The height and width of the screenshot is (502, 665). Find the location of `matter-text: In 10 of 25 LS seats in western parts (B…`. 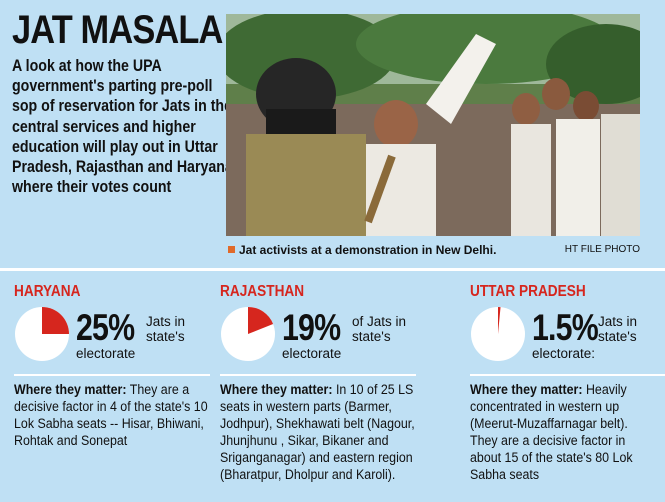

matter-text: In 10 of 25 LS seats in western parts (B… is located at coordinates (317, 432).